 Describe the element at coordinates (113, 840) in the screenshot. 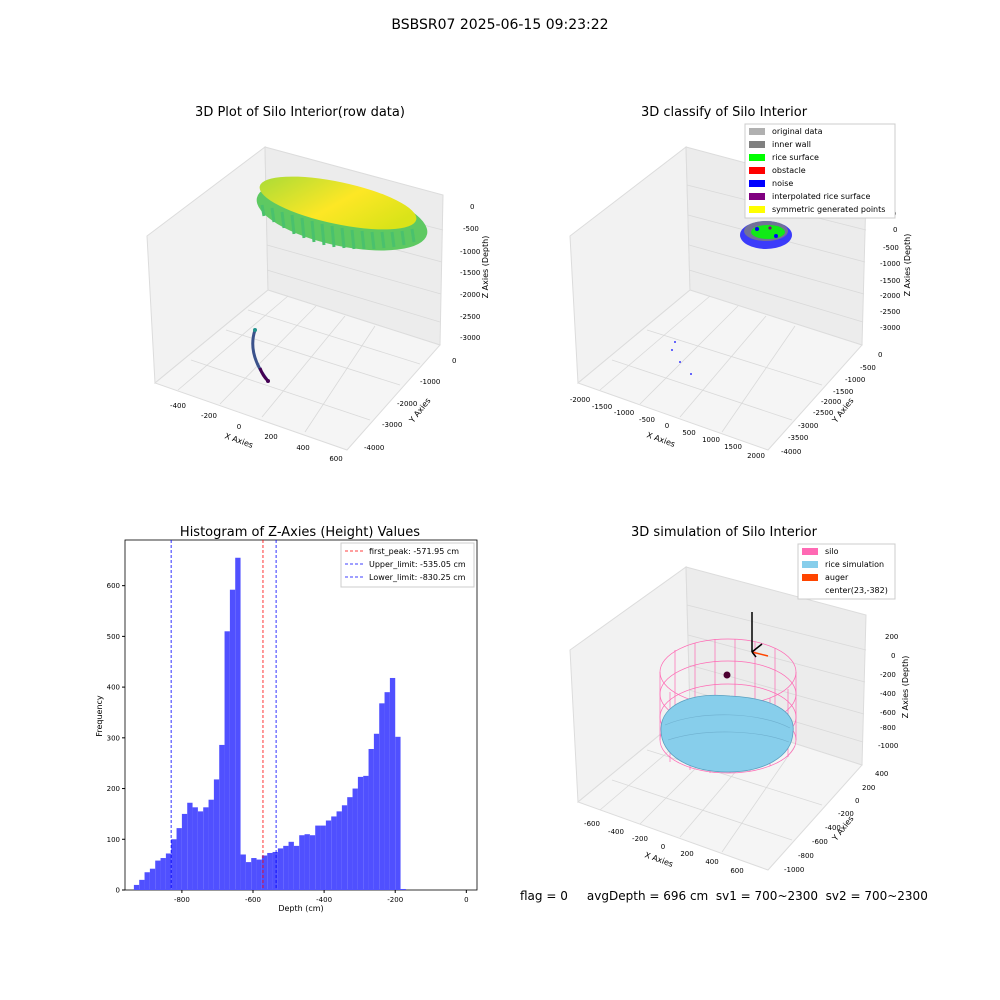

I see `y-tick-label: 100` at that location.